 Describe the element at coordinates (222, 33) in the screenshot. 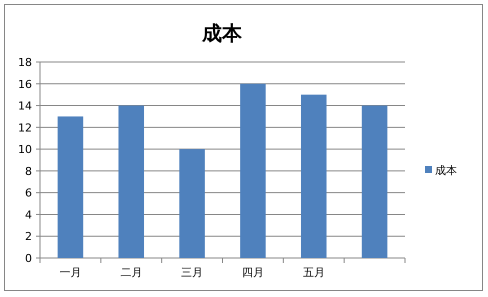

I see `chart-title: 成本` at that location.